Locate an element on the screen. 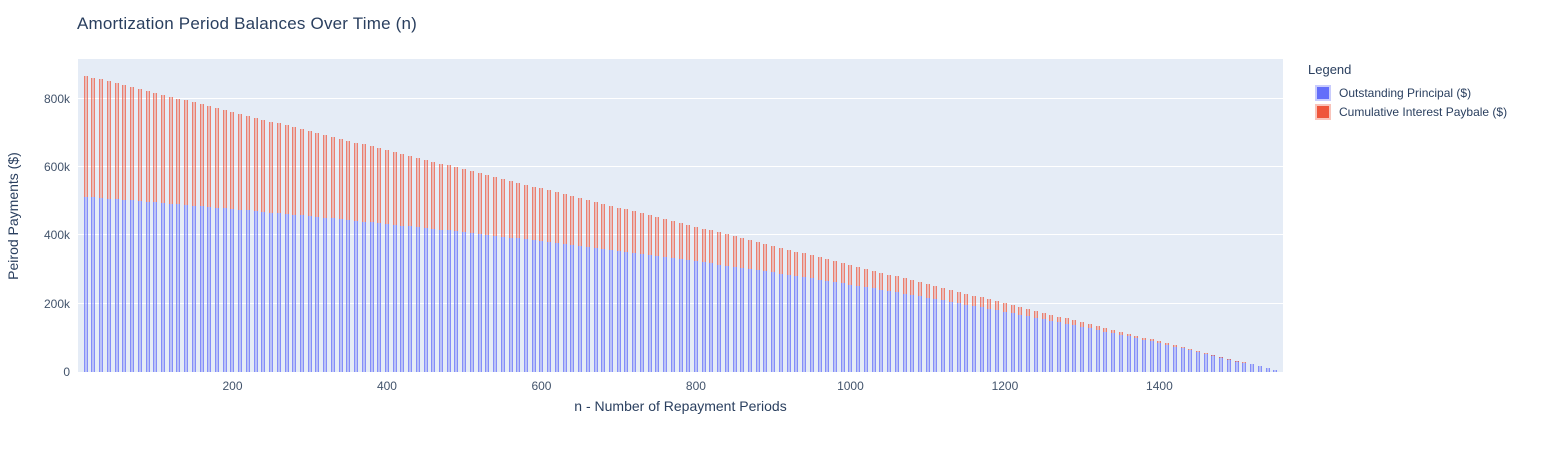 This screenshot has width=1557, height=450. x-tick-label: 200 is located at coordinates (232, 386).